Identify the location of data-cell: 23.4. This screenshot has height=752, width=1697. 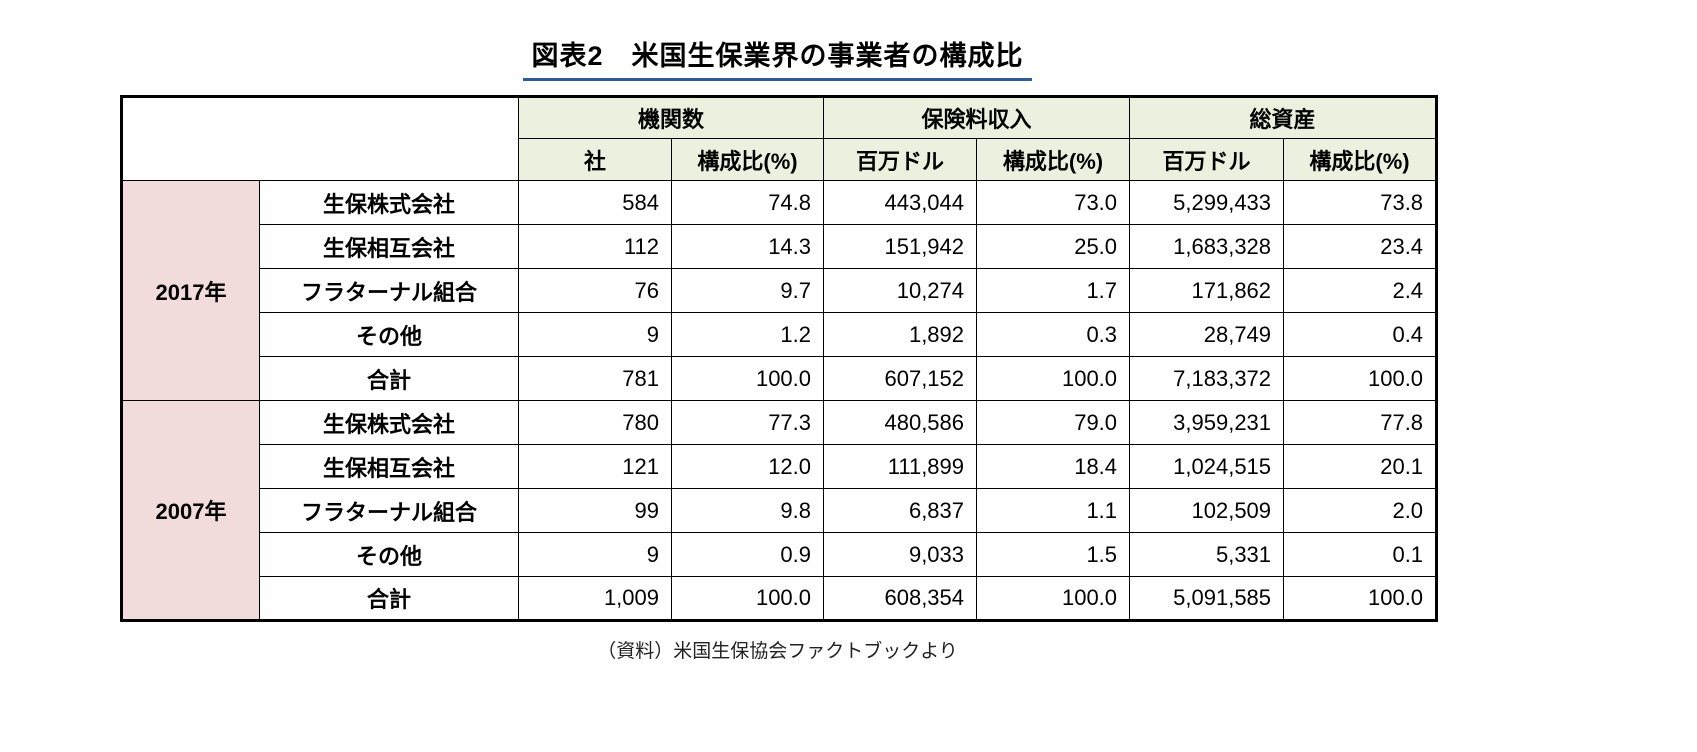
(1360, 246).